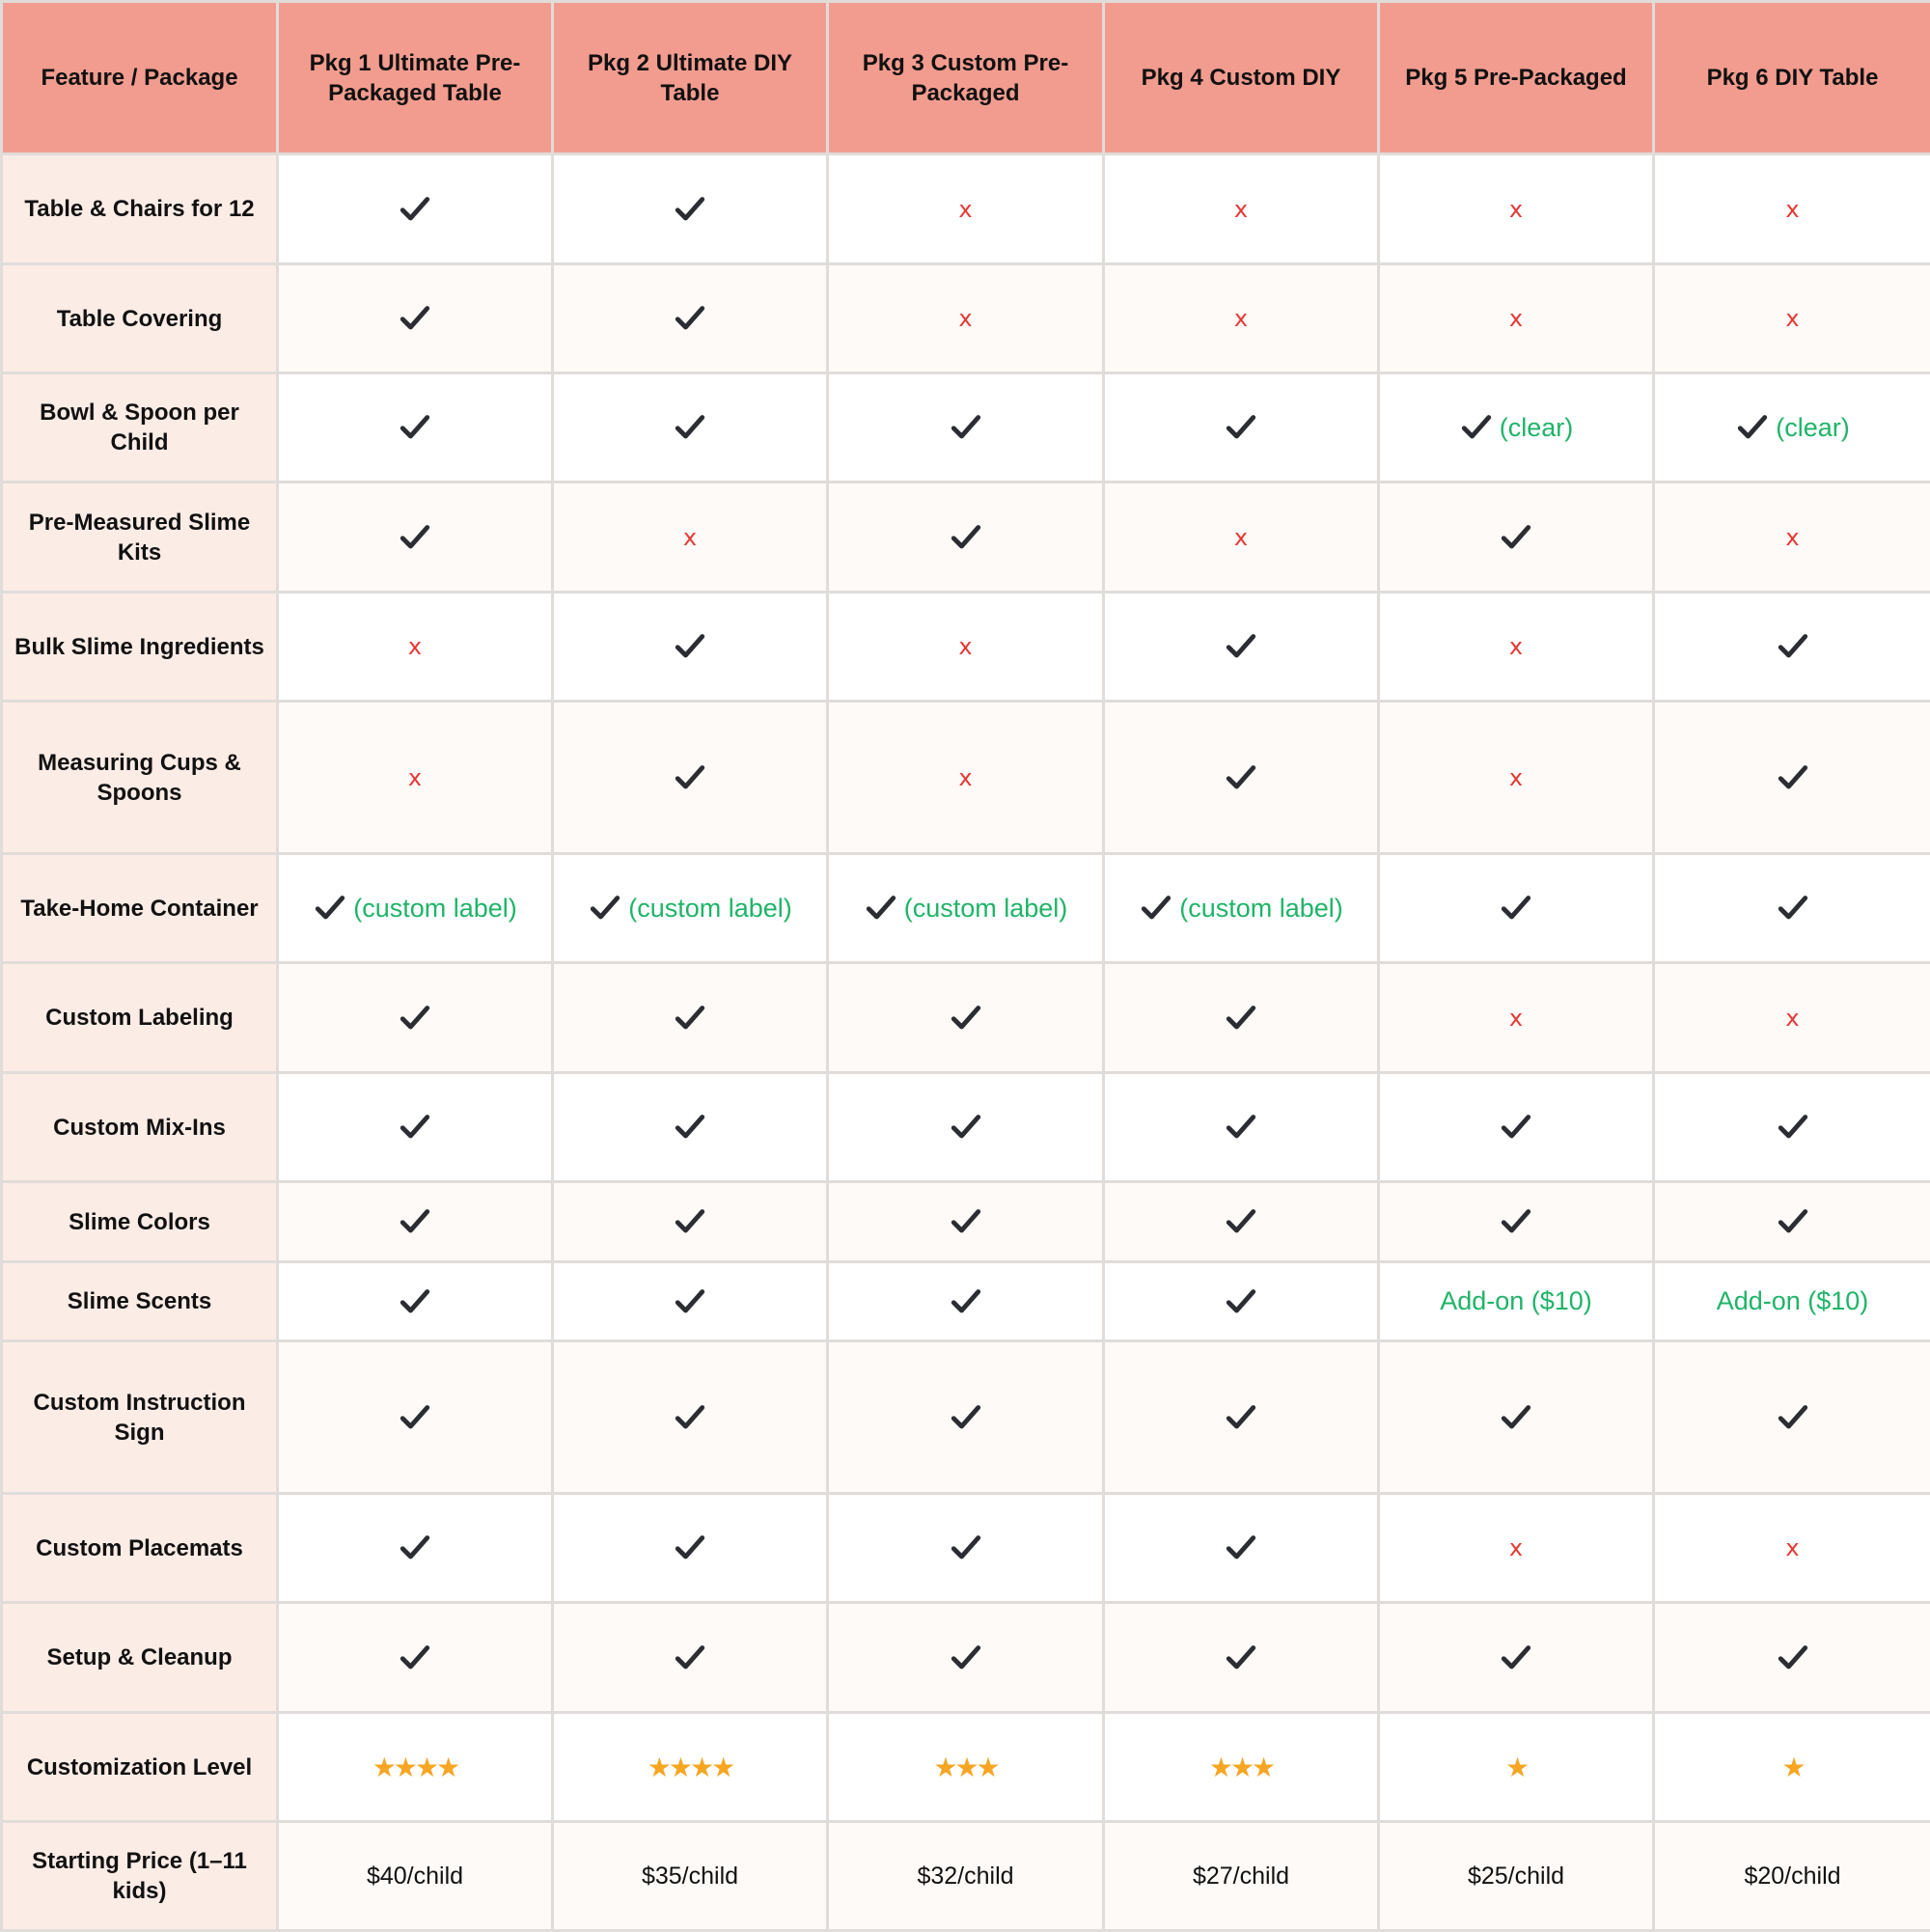 The height and width of the screenshot is (1932, 1930). I want to click on feature-cell: $27/child, so click(1241, 1876).